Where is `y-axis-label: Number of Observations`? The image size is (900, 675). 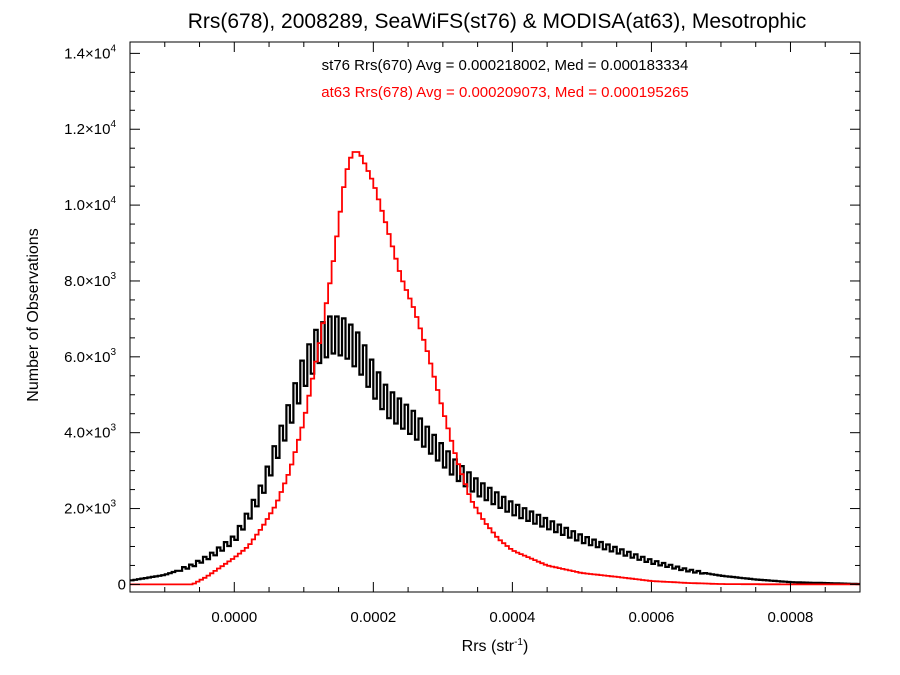 y-axis-label: Number of Observations is located at coordinates (33, 314).